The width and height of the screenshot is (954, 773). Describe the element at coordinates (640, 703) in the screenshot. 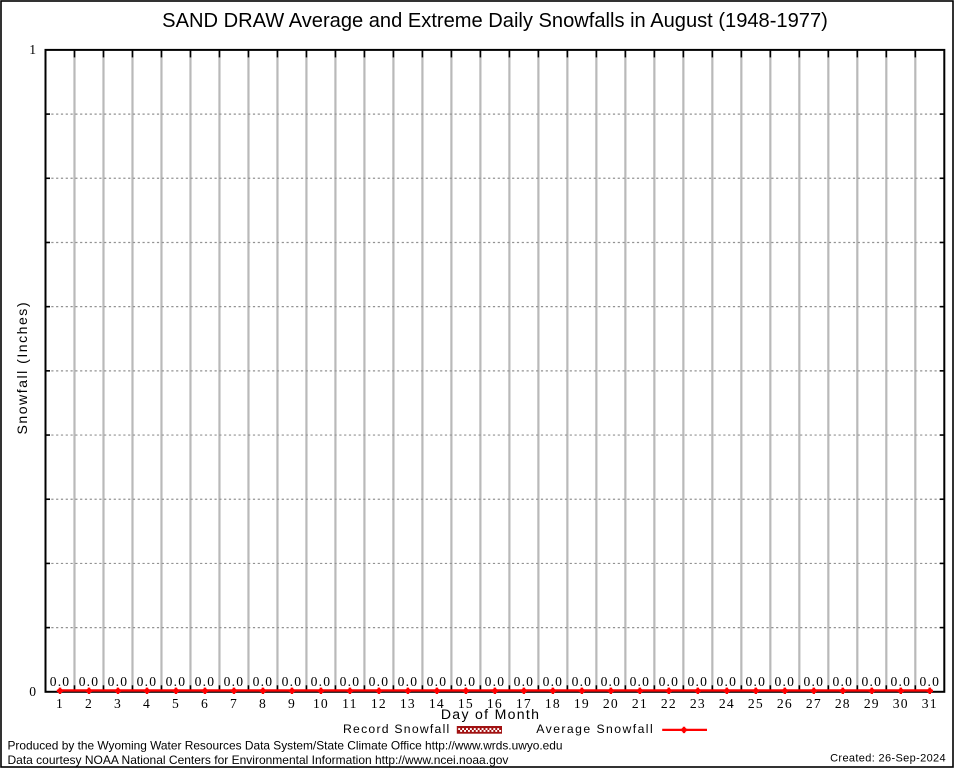

I see `svg-text: 21` at that location.